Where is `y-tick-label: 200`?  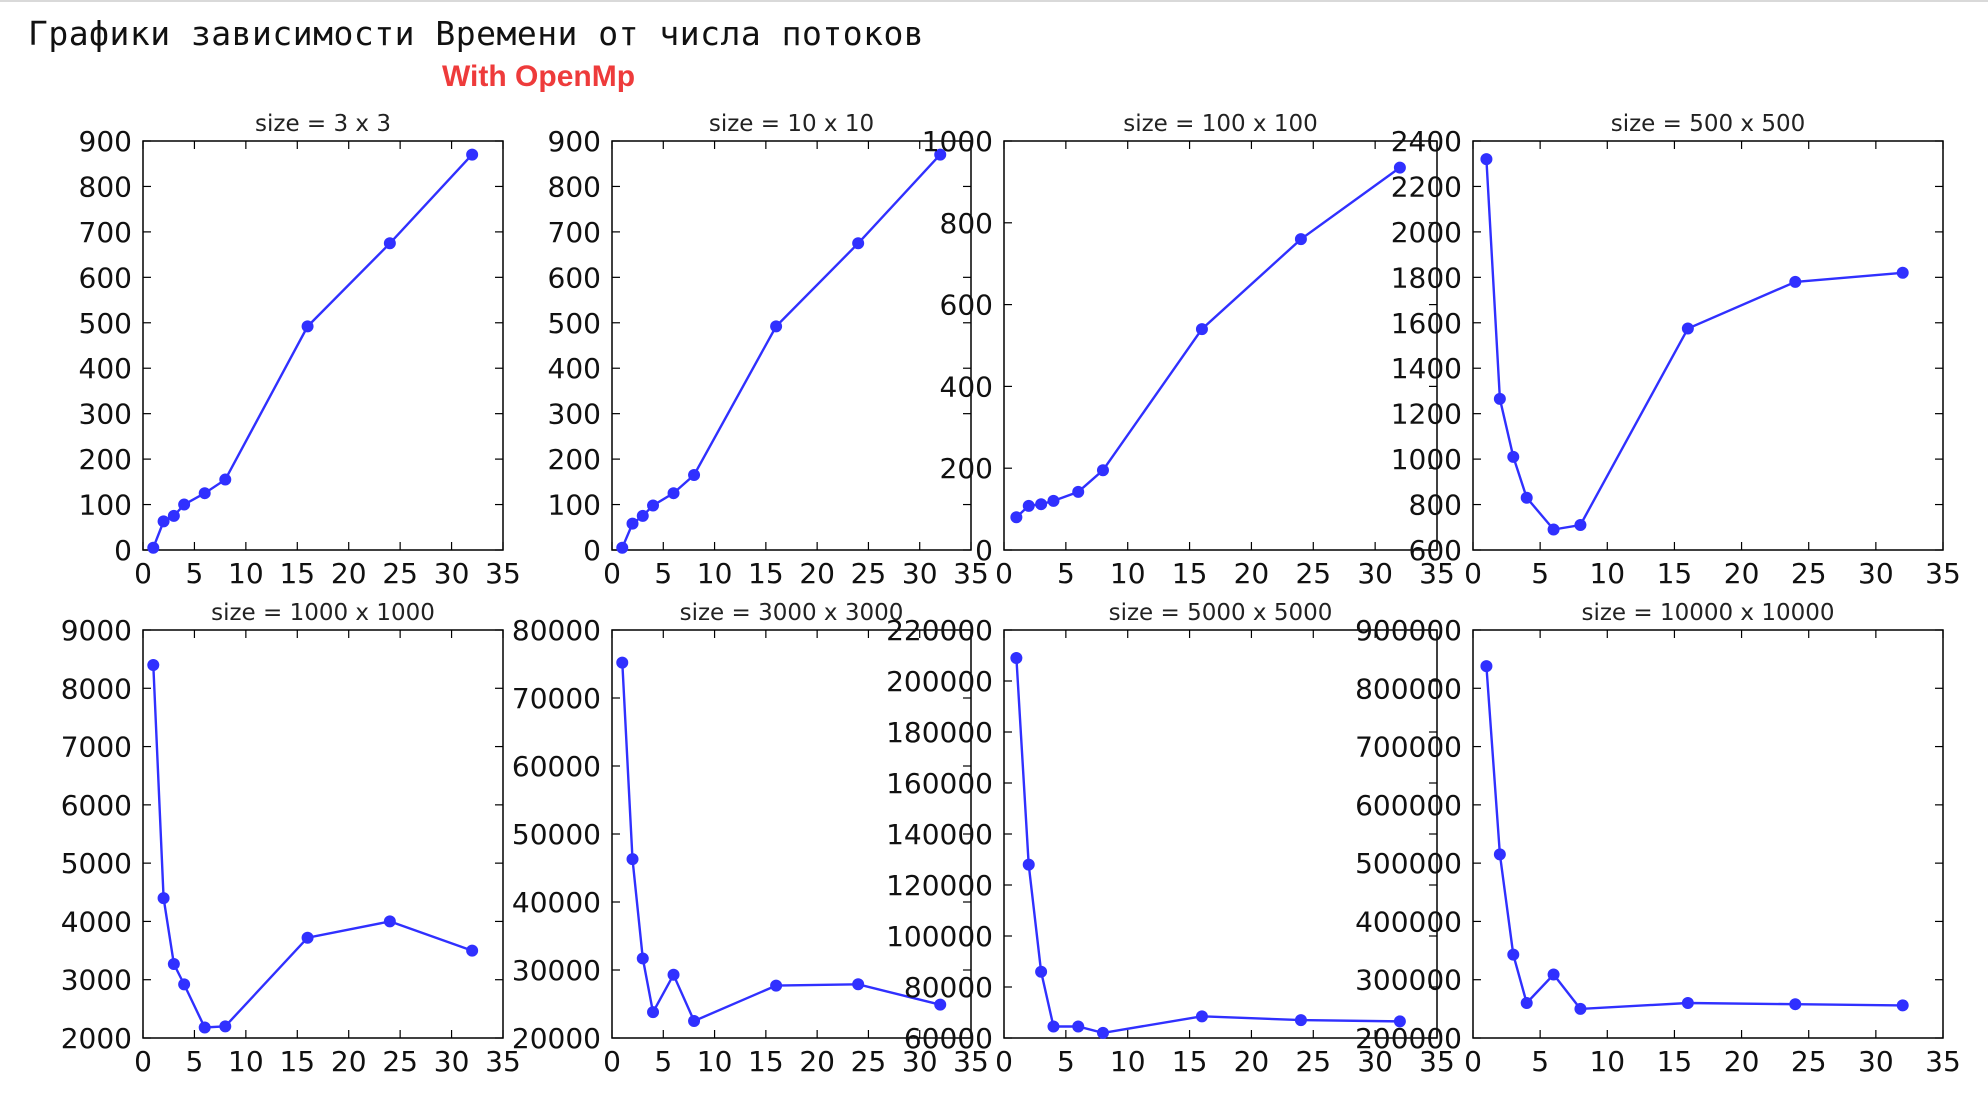
y-tick-label: 200 is located at coordinates (105, 459).